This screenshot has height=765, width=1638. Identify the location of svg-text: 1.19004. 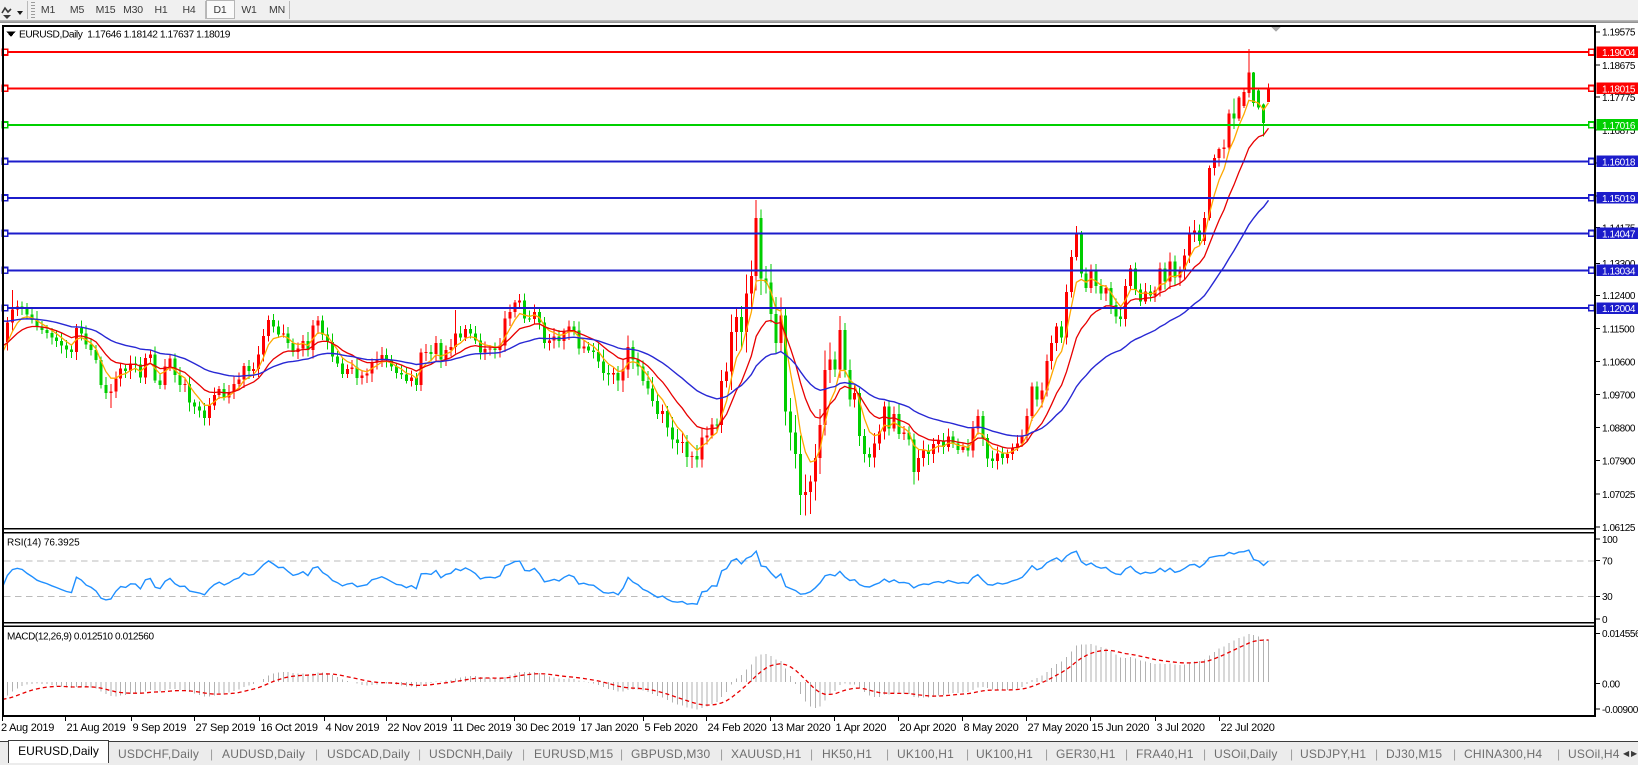
(1619, 53).